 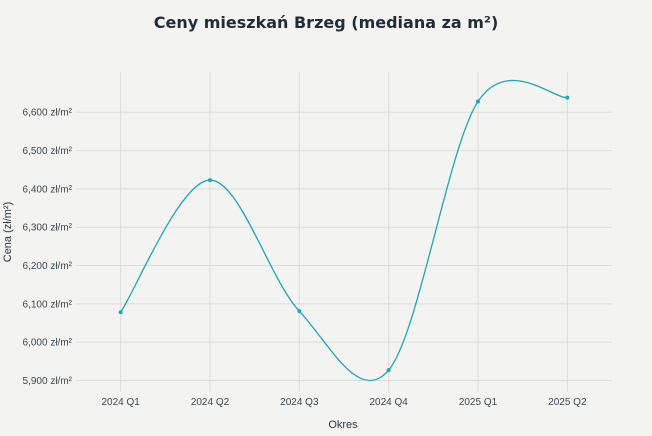 What do you see at coordinates (388, 402) in the screenshot?
I see `x-tick-label: 2024 Q4` at bounding box center [388, 402].